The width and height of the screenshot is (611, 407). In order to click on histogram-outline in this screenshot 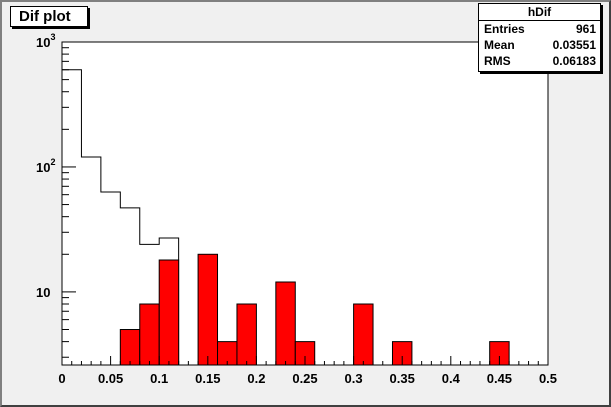, I will do `click(121, 217)`.